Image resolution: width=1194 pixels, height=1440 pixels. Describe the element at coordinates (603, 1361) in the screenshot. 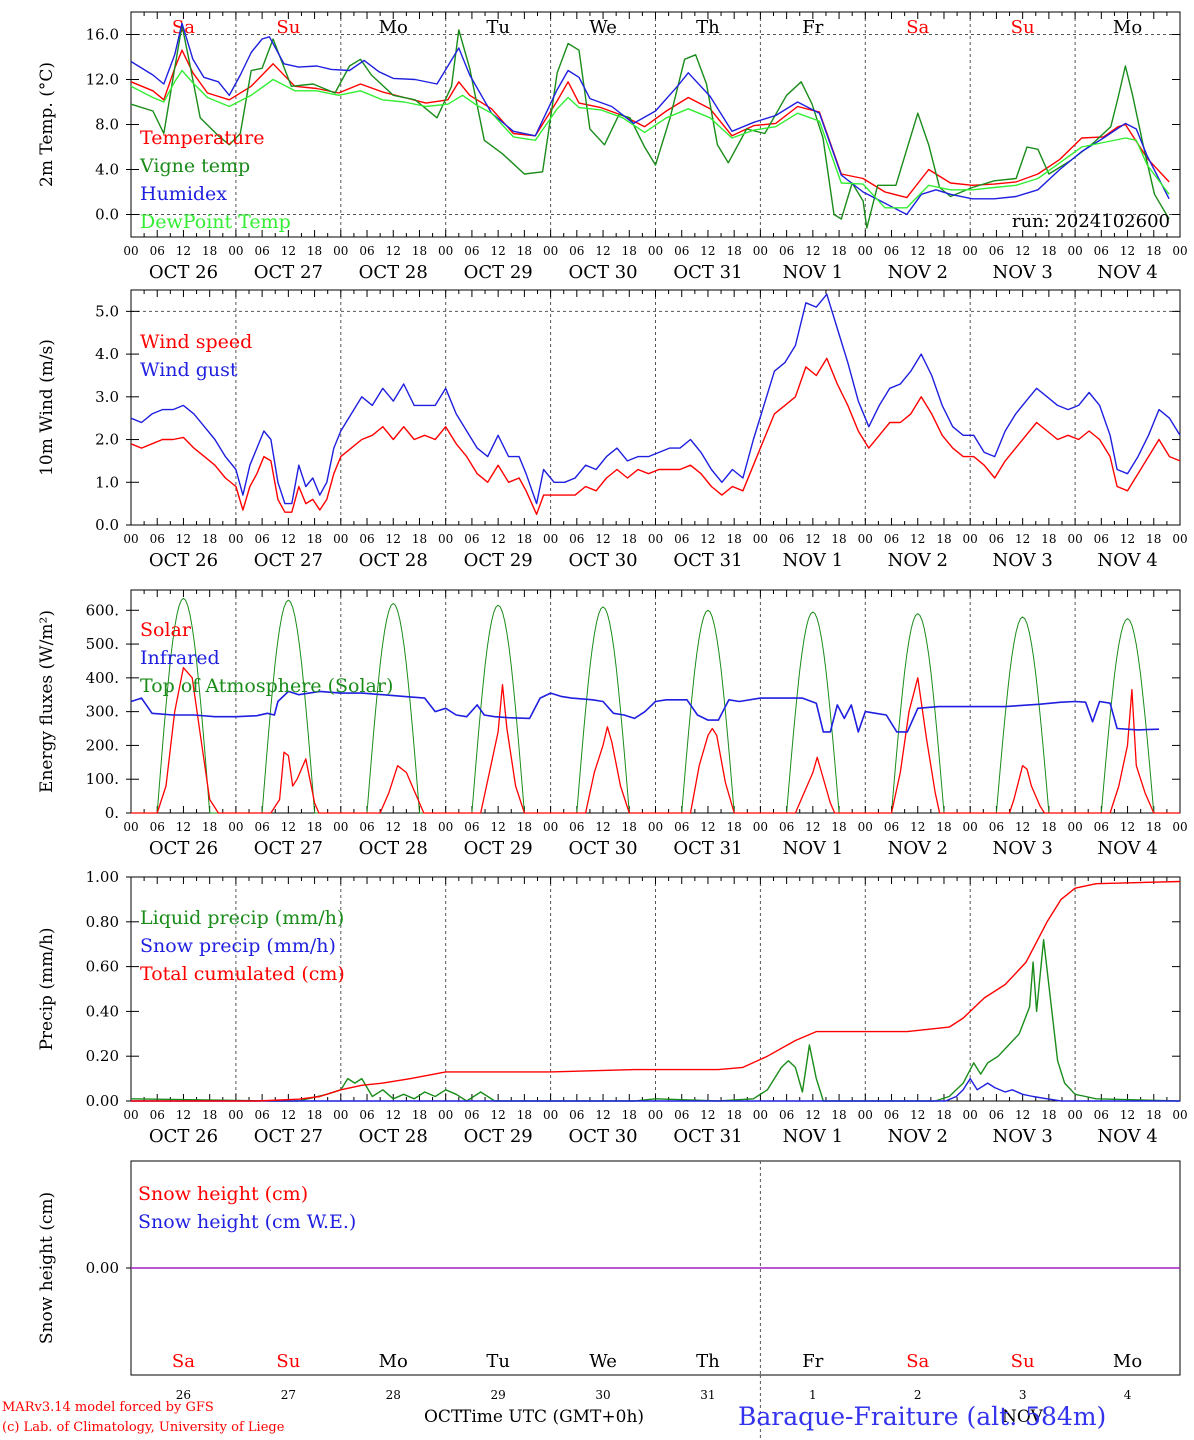

I see `weekday-label: We` at that location.